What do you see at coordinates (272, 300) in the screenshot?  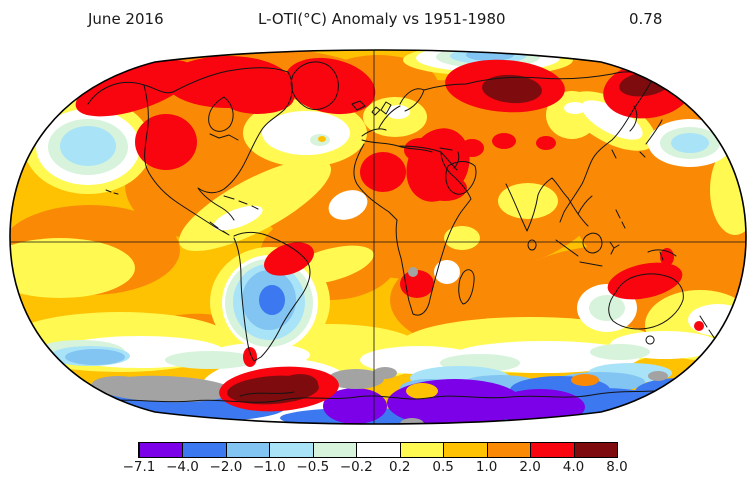 I see `cold-blob-argentina` at bounding box center [272, 300].